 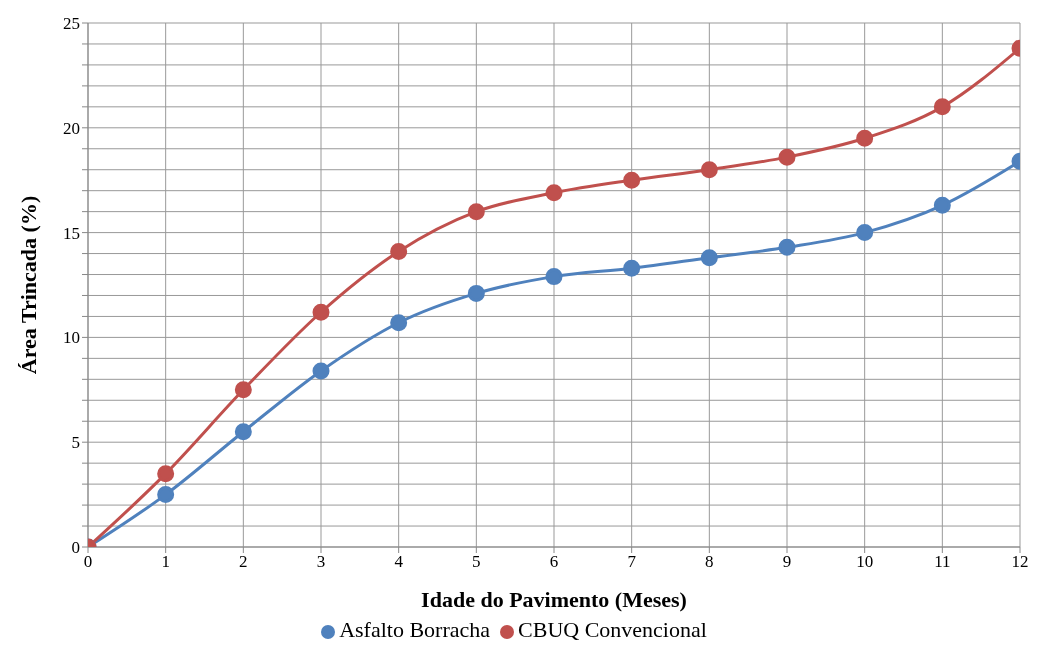 I want to click on y-tick-label: 15, so click(x=71, y=233).